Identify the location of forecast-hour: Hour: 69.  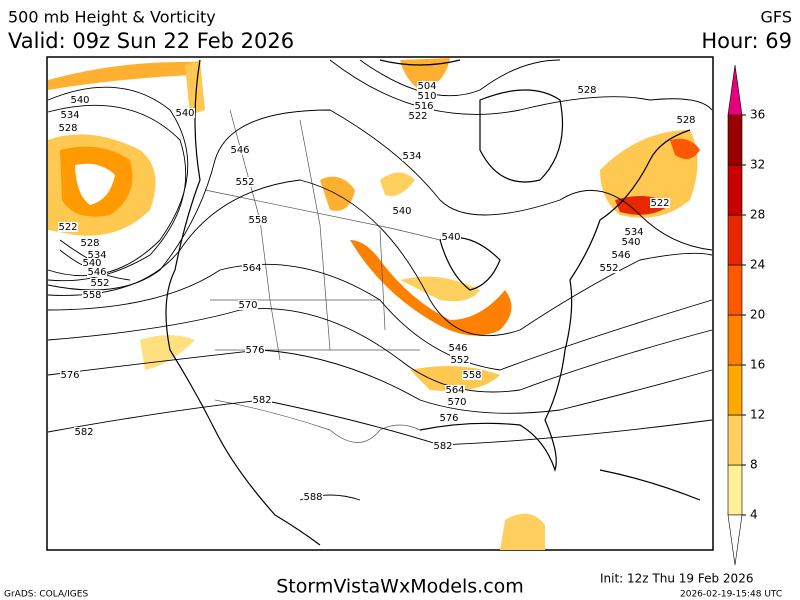
(746, 41).